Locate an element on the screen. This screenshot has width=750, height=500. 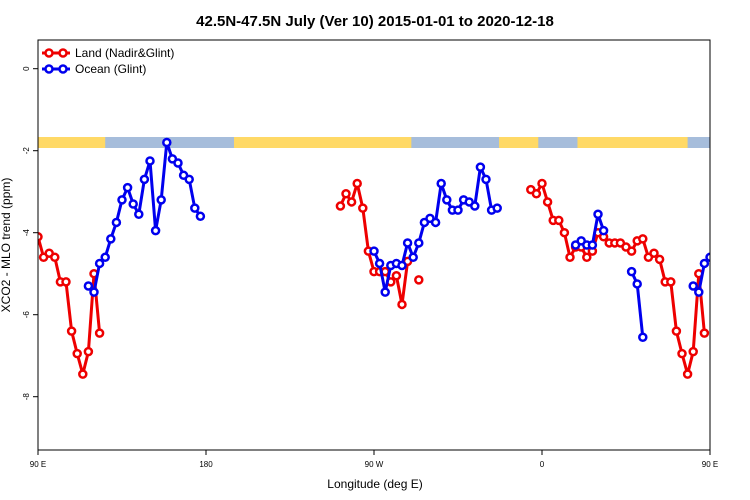
x-tick-label: 90 E is located at coordinates (38, 464).